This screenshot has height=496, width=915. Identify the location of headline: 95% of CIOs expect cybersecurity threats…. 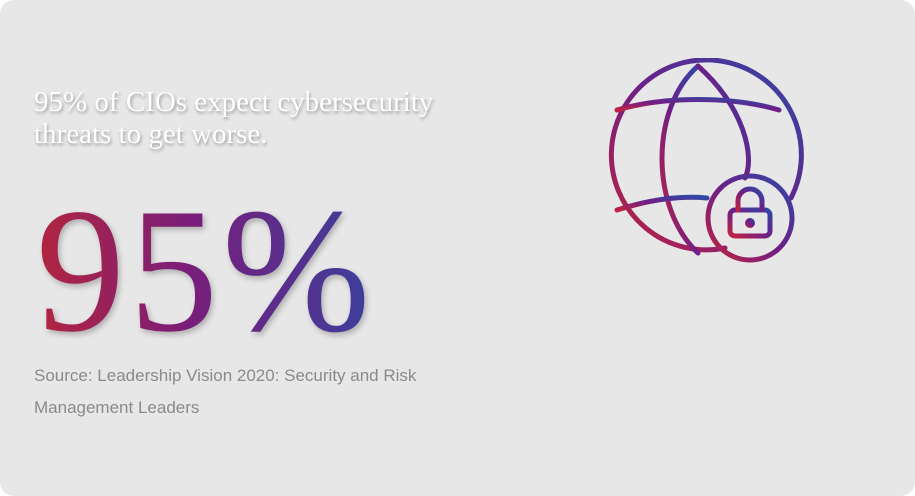
(234, 118).